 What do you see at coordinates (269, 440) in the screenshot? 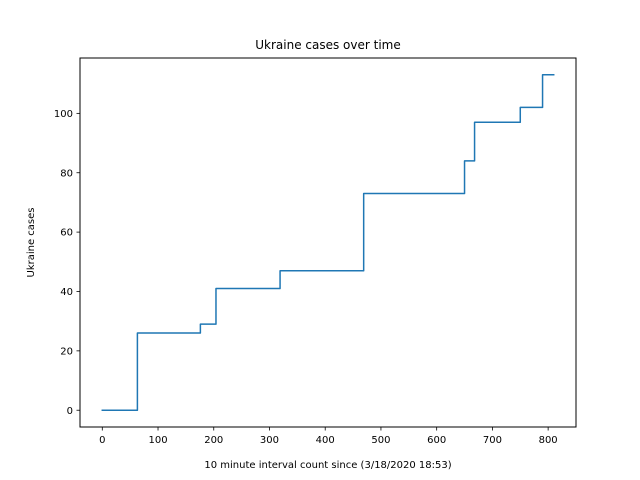
I see `x-tick-label: 300` at bounding box center [269, 440].